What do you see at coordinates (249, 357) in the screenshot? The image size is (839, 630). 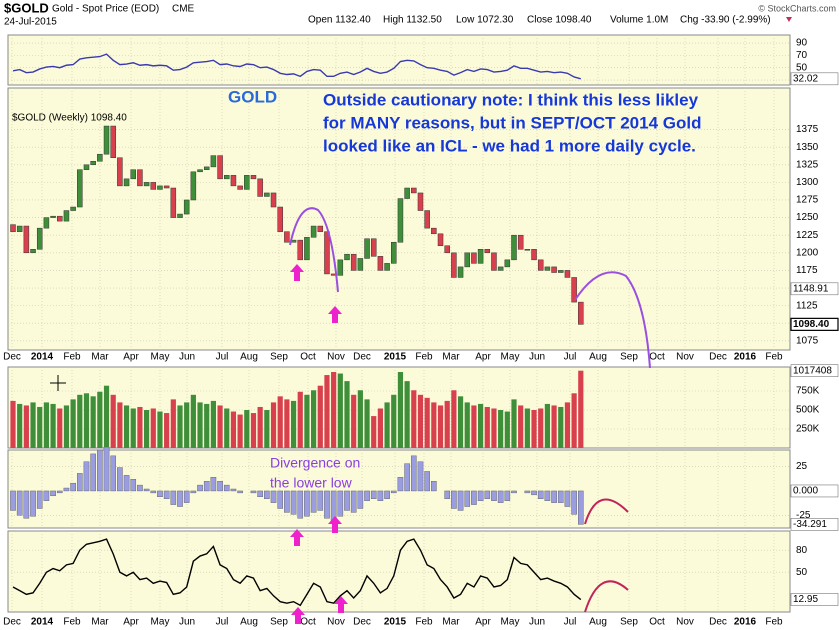 I see `x-tick-label: Aug` at bounding box center [249, 357].